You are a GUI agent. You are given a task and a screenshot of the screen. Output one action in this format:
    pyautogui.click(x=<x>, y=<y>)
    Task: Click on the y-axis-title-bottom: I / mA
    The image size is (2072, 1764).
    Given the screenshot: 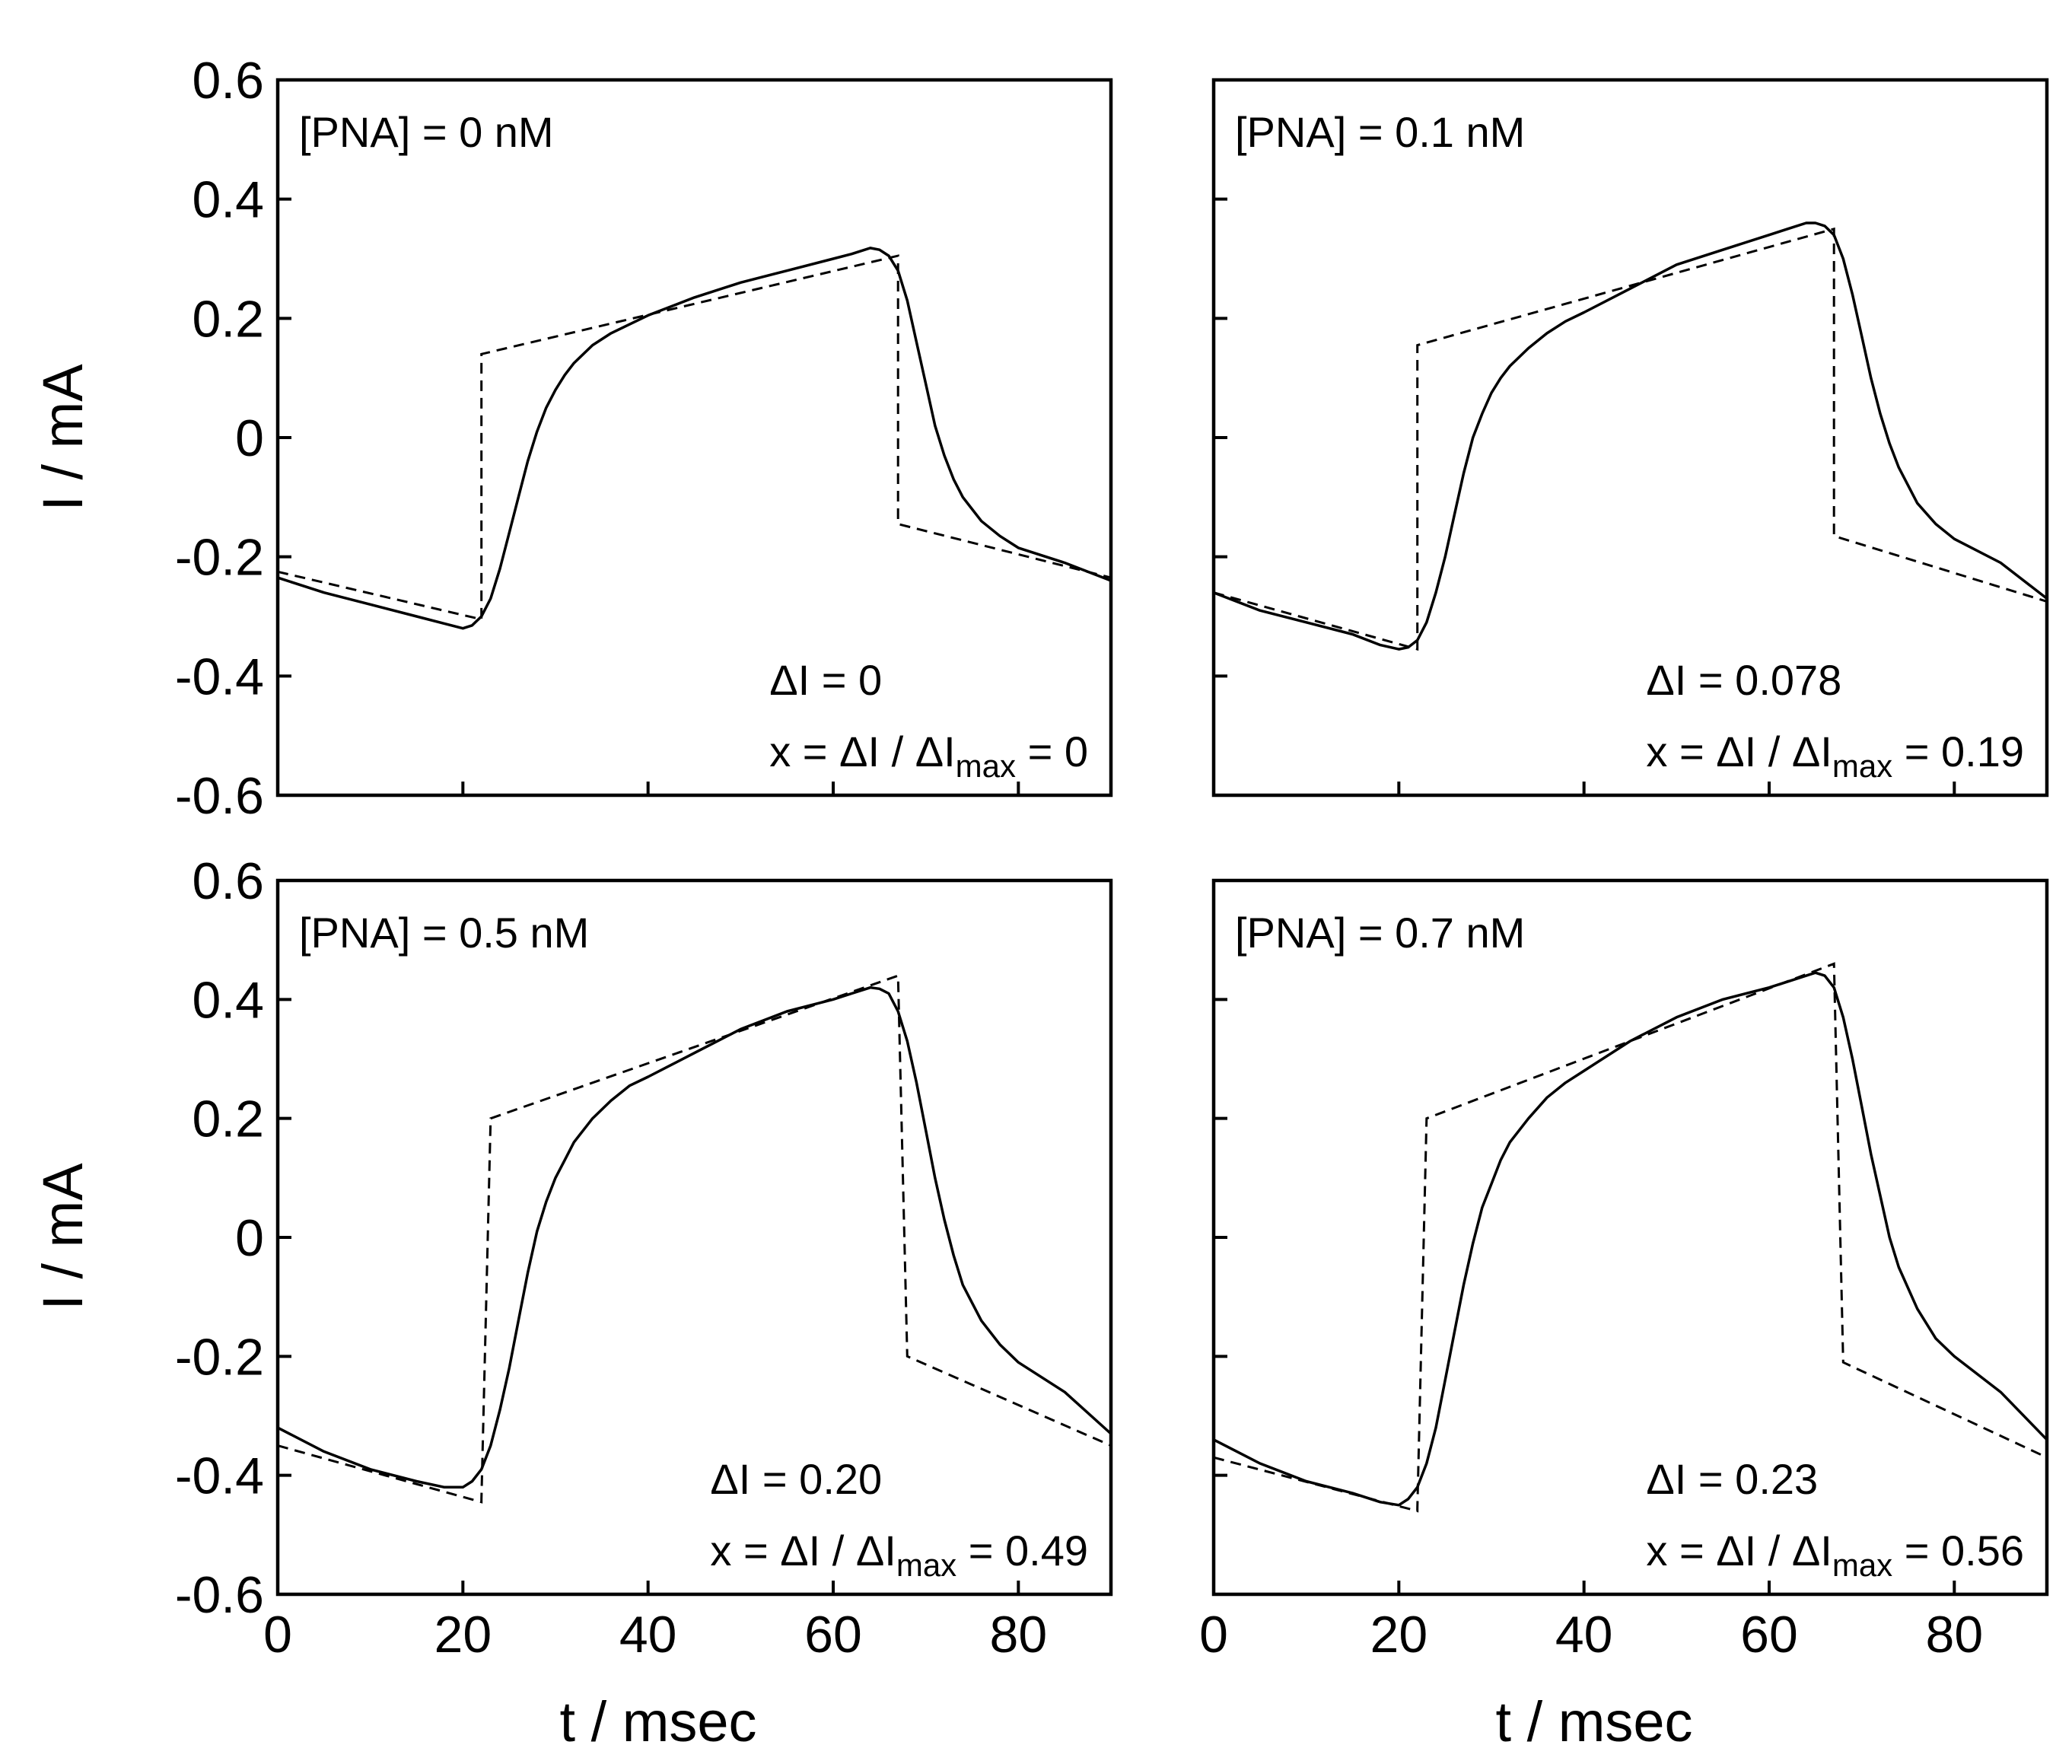 What is the action you would take?
    pyautogui.click(x=62, y=1236)
    